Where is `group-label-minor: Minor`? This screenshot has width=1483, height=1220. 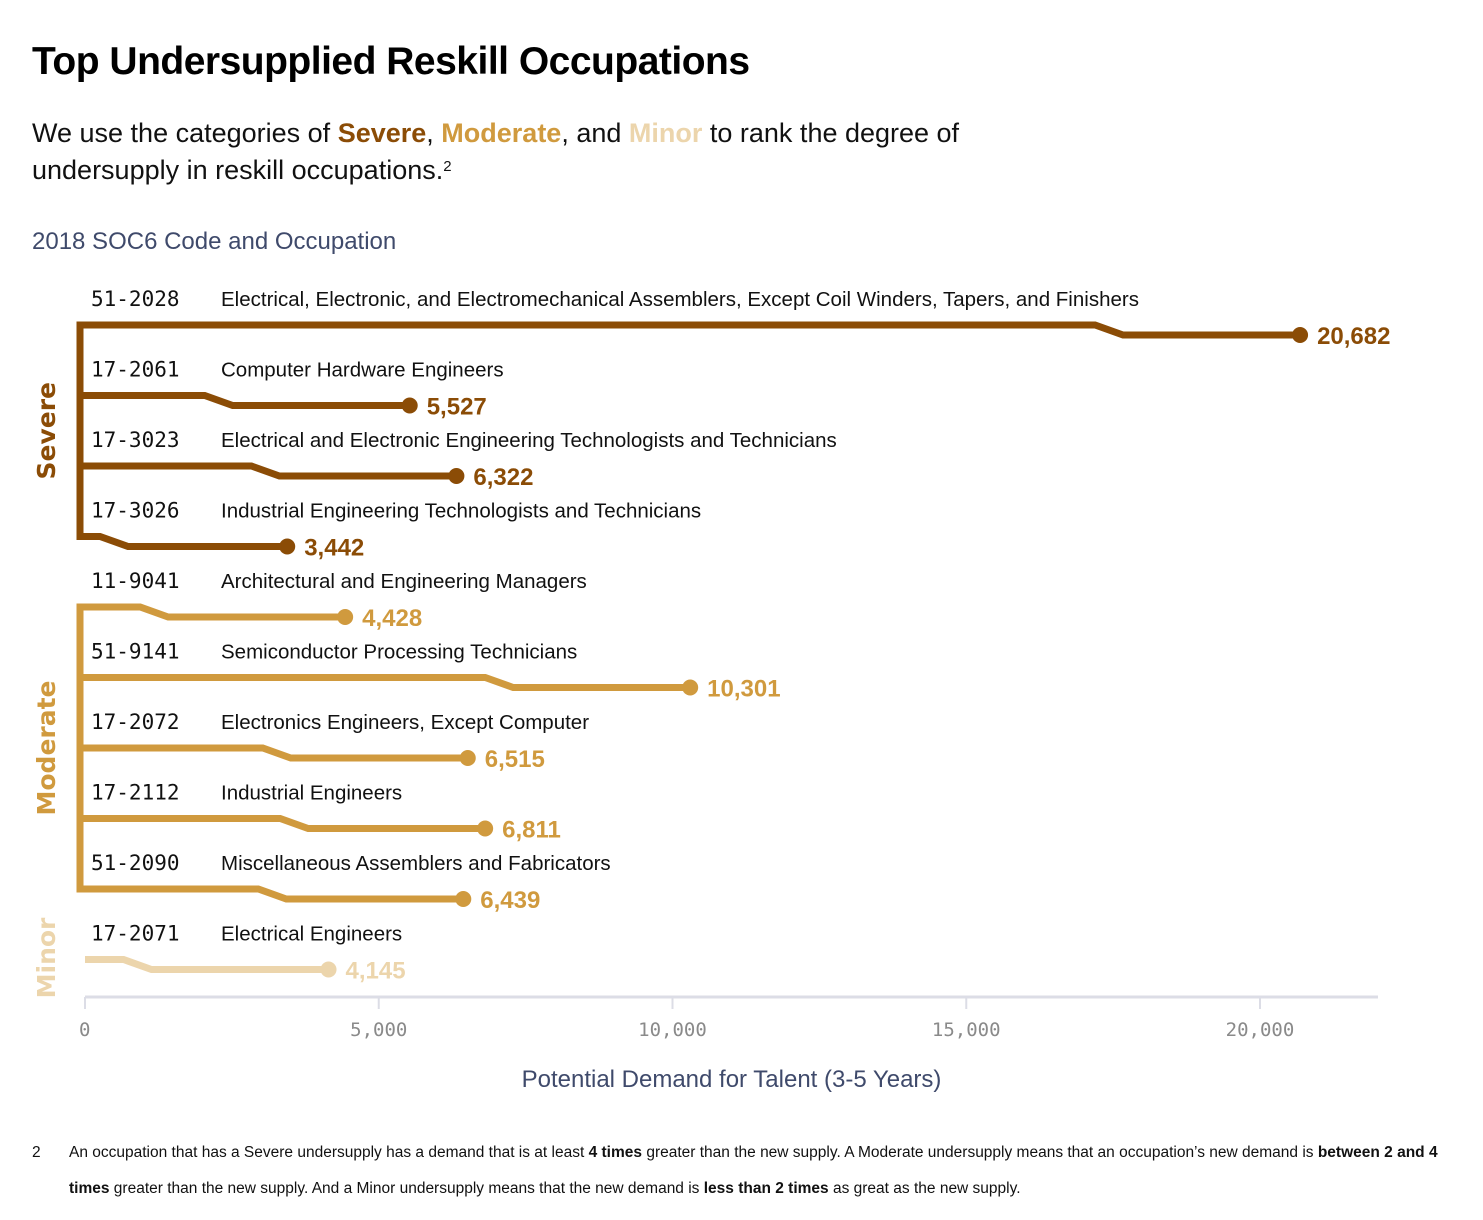
group-label-minor: Minor is located at coordinates (46, 957).